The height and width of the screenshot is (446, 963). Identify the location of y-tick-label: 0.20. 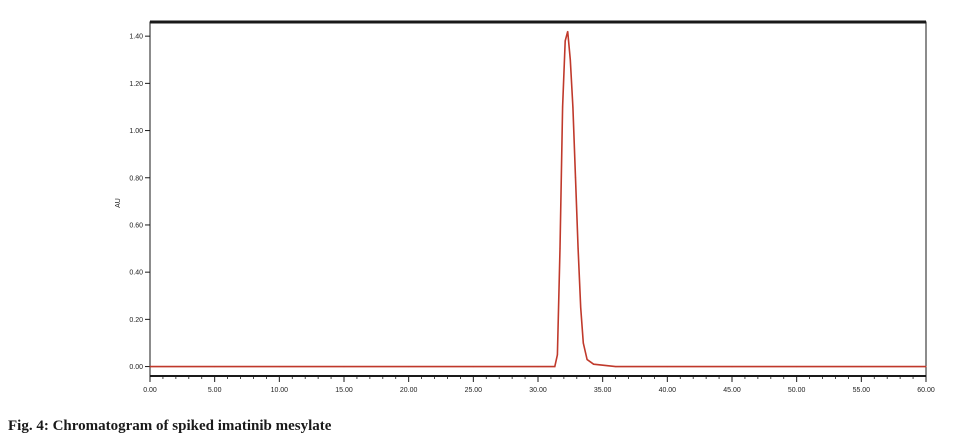
(136, 320).